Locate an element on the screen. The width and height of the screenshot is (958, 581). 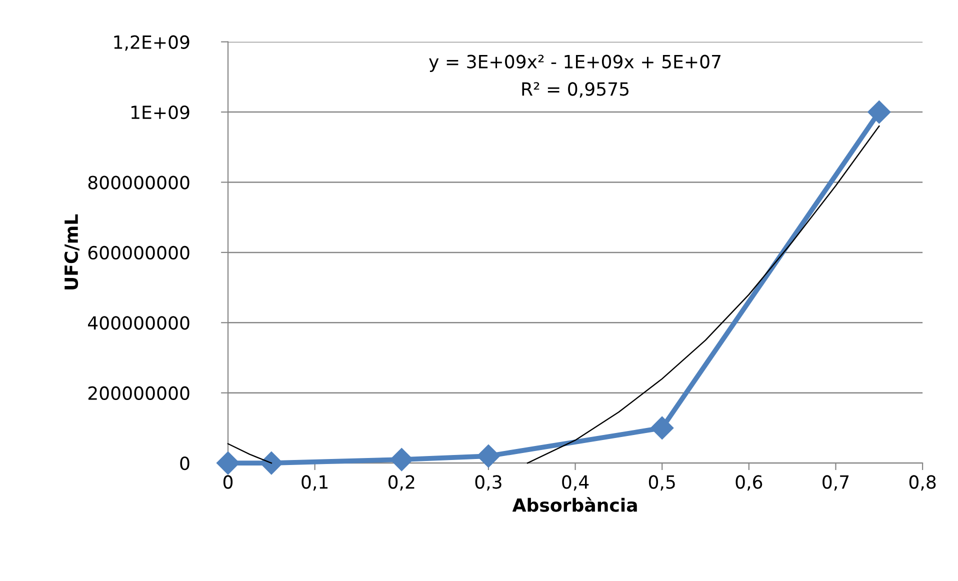
x-tick-label: 0,4 is located at coordinates (575, 483).